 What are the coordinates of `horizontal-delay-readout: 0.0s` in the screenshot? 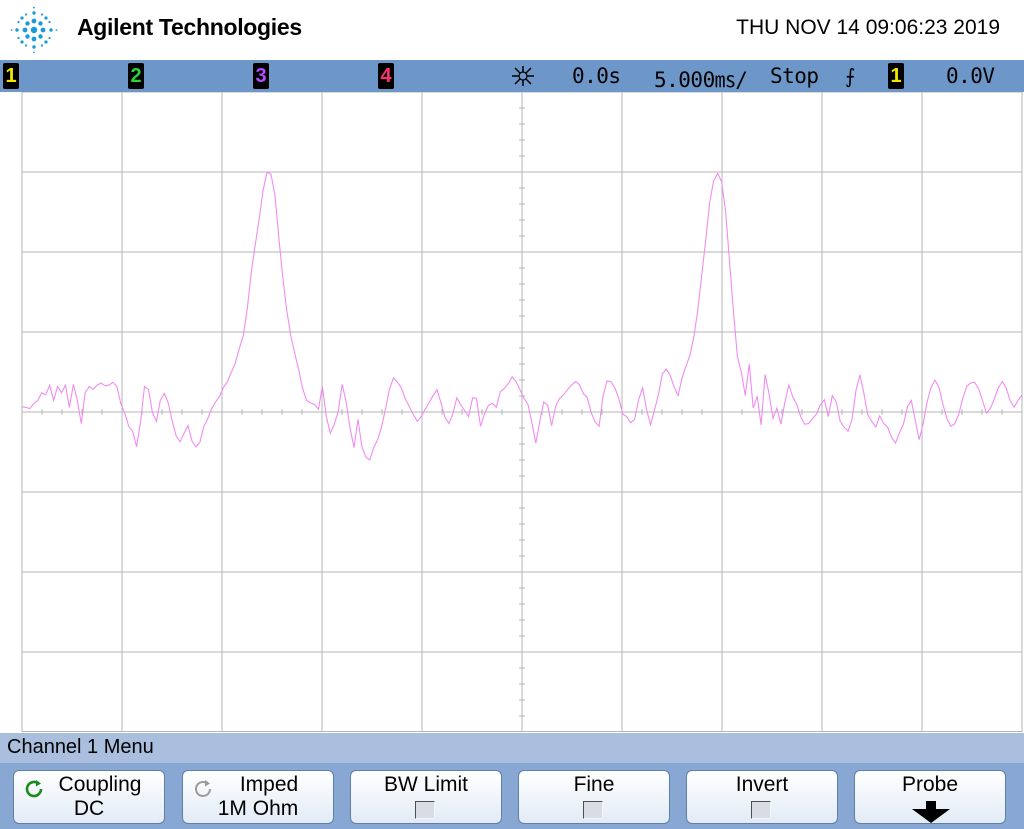 It's located at (596, 76).